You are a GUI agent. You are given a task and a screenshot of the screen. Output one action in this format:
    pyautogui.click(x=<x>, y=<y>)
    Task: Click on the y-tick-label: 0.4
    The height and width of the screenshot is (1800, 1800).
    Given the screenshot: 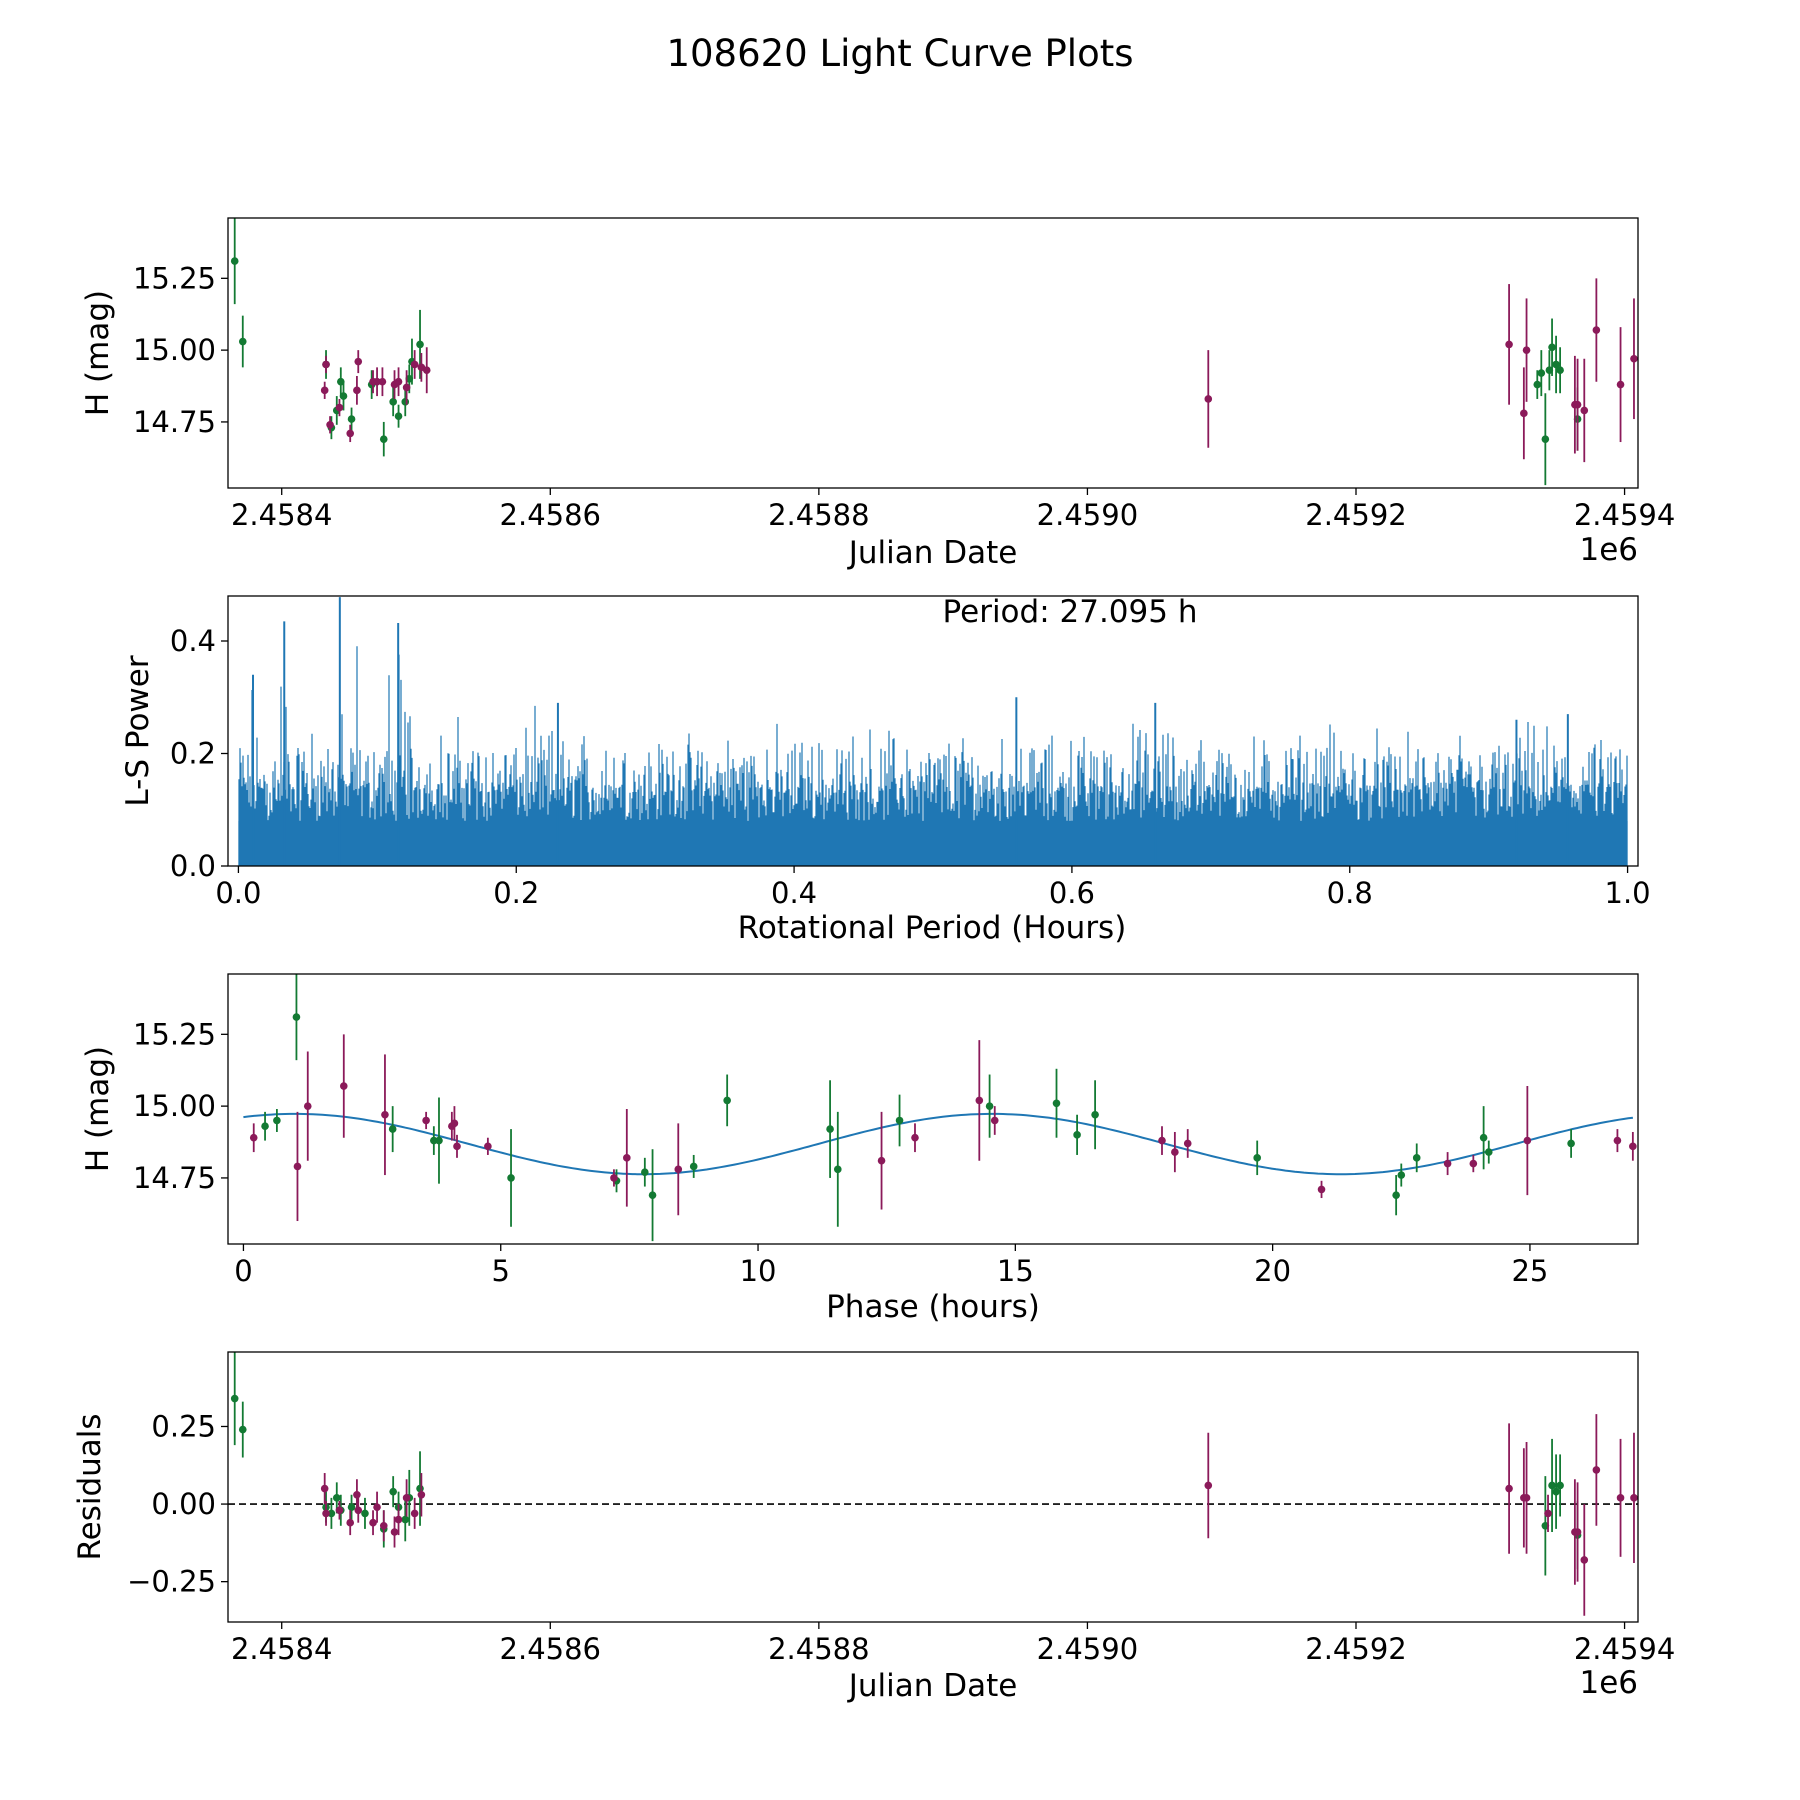 What is the action you would take?
    pyautogui.click(x=193, y=641)
    